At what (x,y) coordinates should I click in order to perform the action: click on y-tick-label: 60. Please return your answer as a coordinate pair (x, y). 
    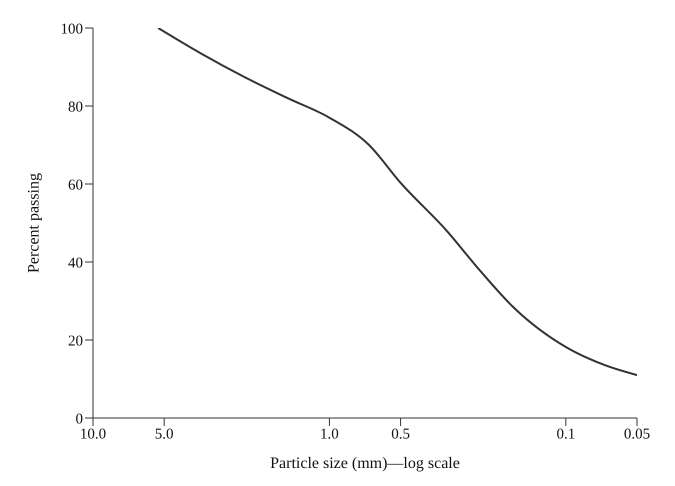
    Looking at the image, I should click on (75, 185).